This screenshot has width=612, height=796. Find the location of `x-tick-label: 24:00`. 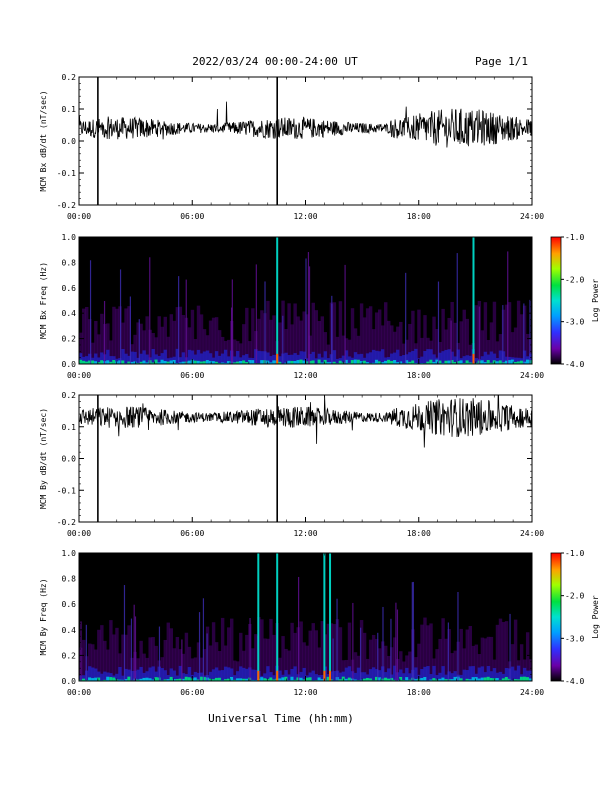

x-tick-label: 24:00 is located at coordinates (532, 216).